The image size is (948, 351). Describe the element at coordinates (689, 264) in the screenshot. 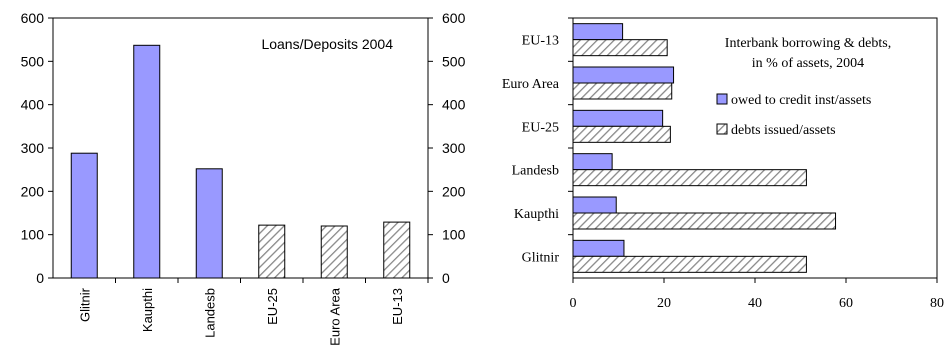

I see `bar-debts-glitnir` at that location.